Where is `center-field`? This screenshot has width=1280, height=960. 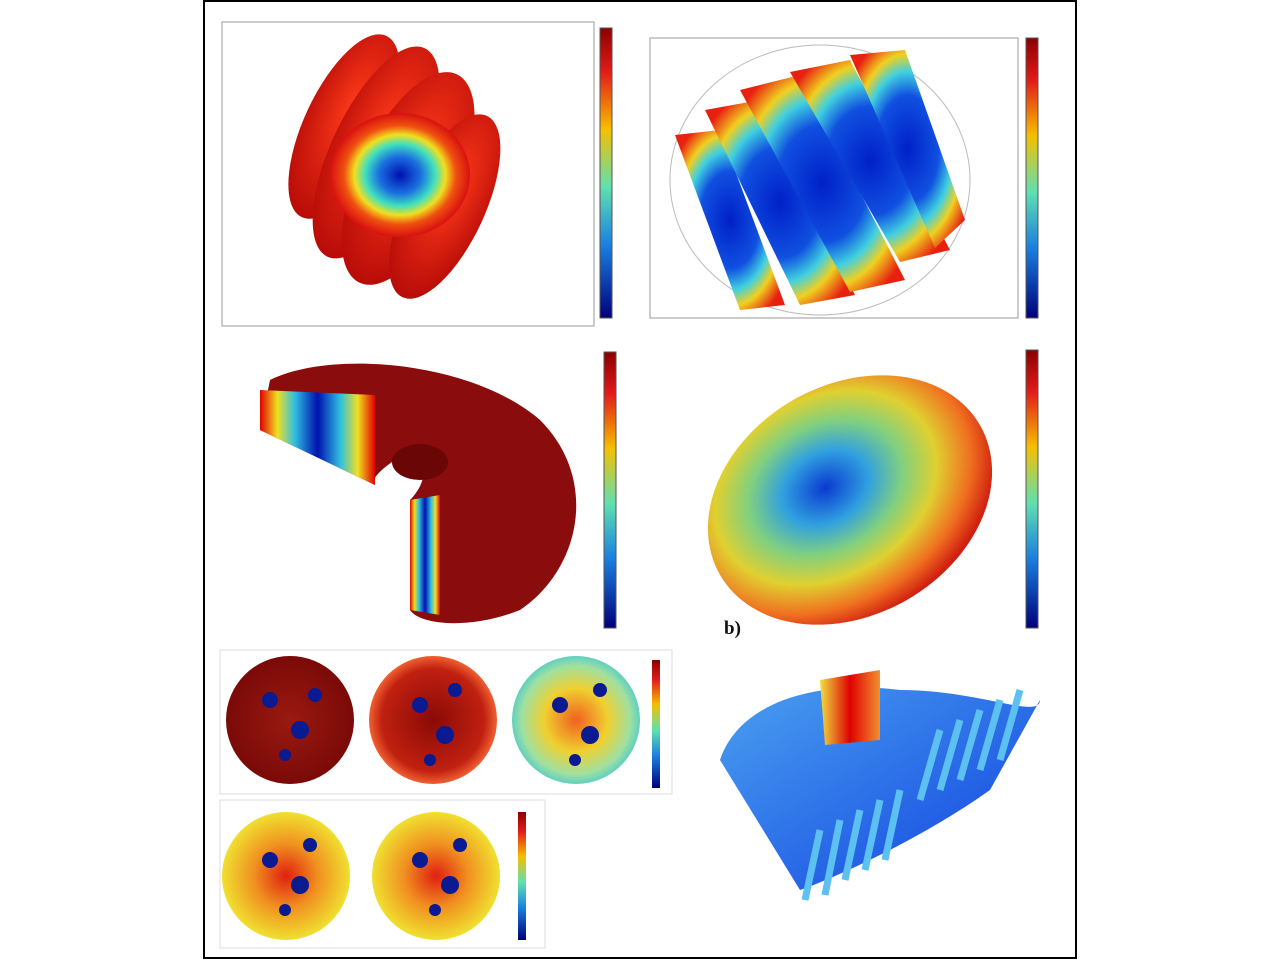 center-field is located at coordinates (400, 175).